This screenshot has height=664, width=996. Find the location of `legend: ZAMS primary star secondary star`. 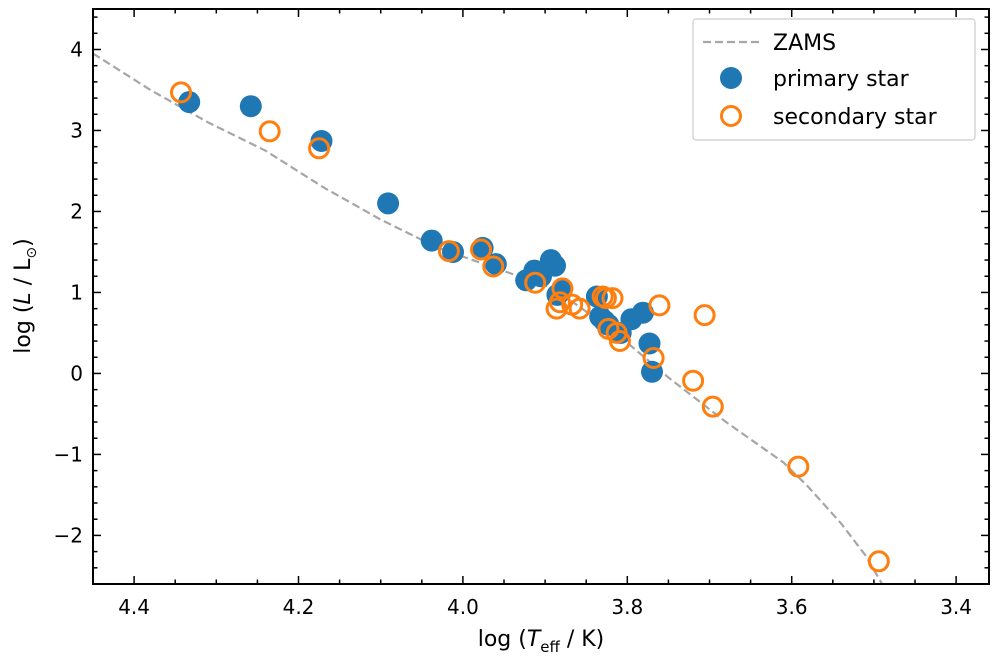

legend: ZAMS primary star secondary star is located at coordinates (834, 79).